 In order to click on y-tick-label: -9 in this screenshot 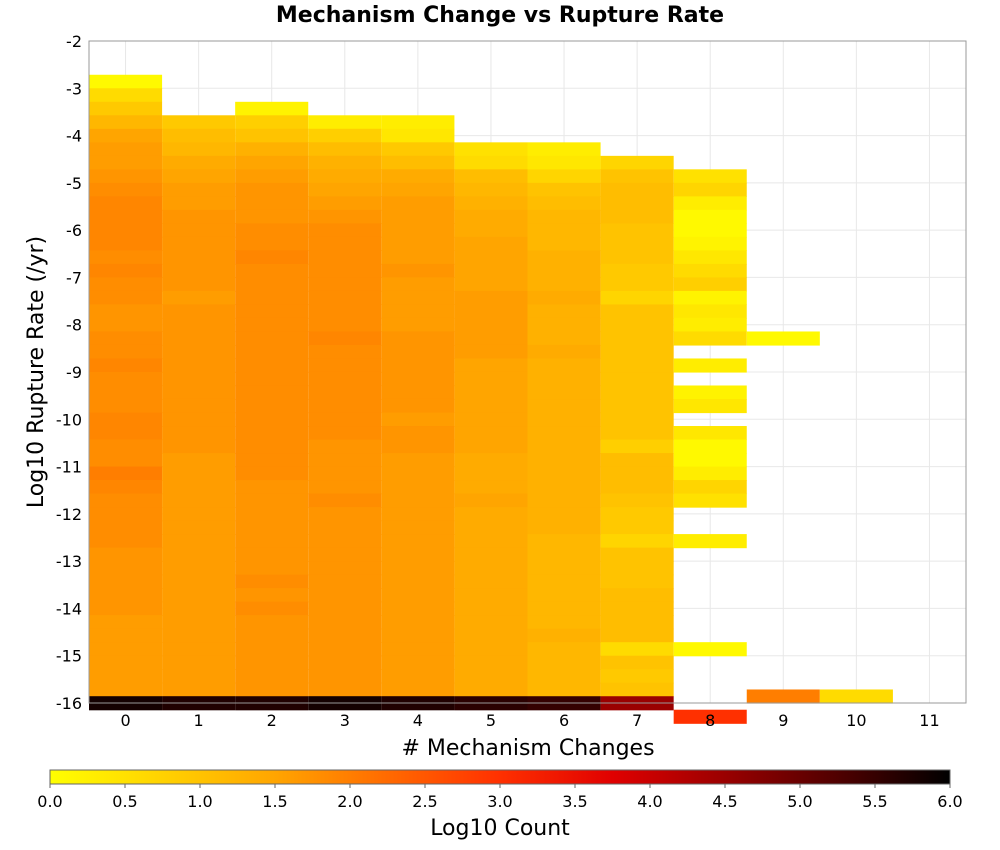, I will do `click(74, 372)`.